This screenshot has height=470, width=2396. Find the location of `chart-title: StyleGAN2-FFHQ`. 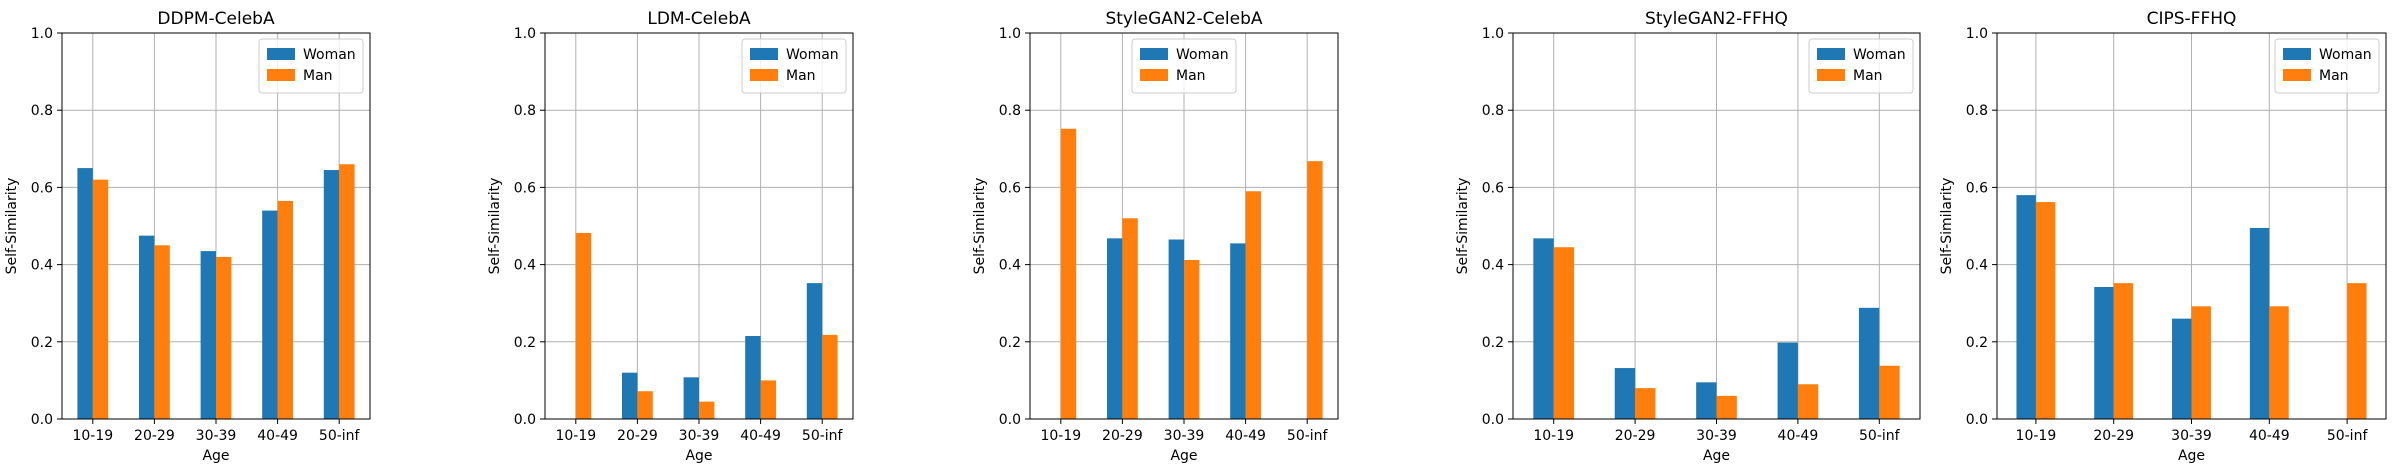

chart-title: StyleGAN2-FFHQ is located at coordinates (1716, 19).